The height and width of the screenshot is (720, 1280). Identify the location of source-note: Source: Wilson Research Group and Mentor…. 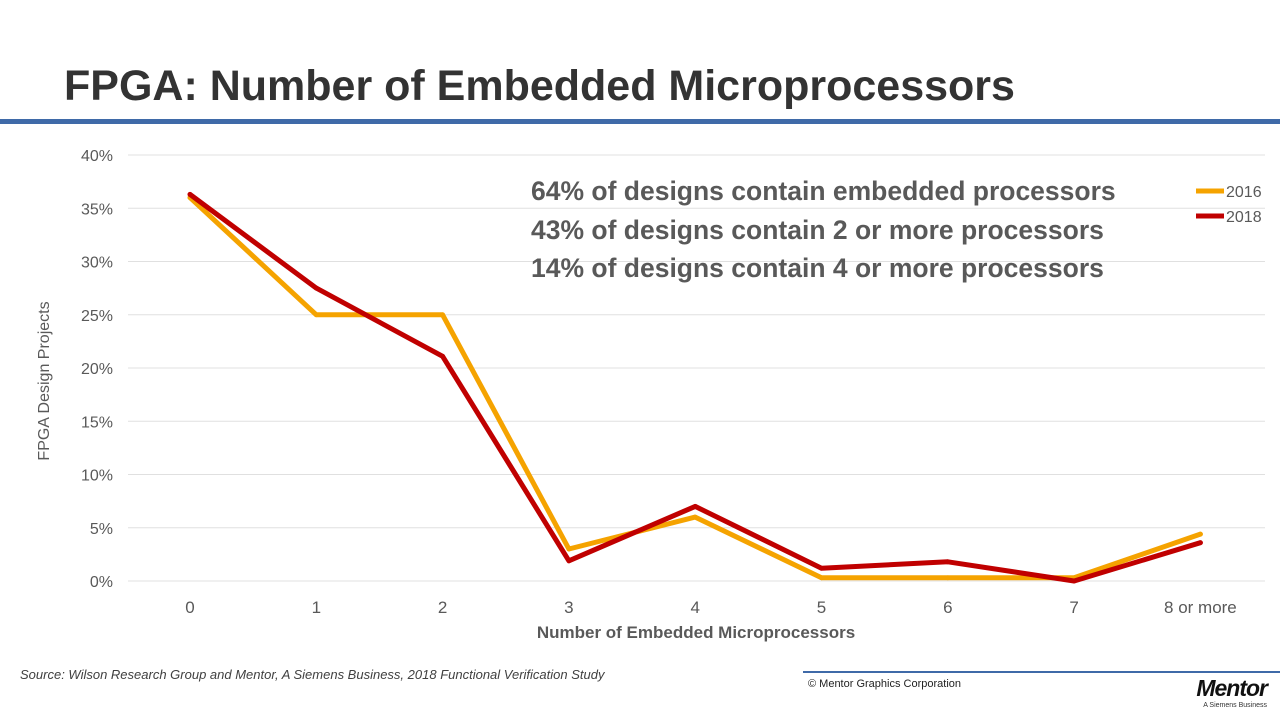
(312, 674).